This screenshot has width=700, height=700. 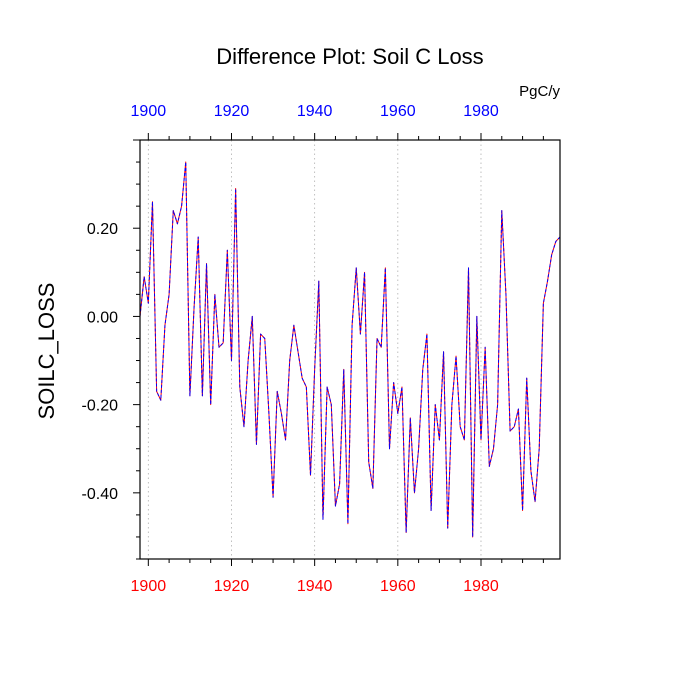 I want to click on y-tick-label: -0.20, so click(x=100, y=406).